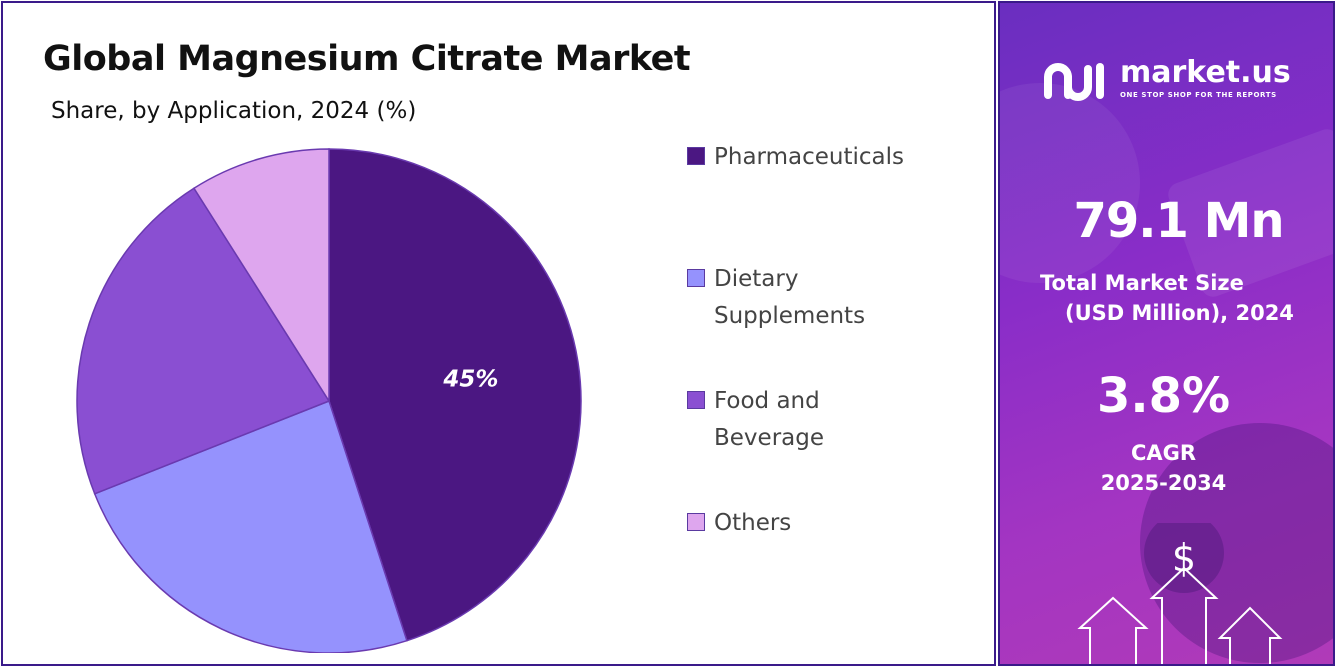 This screenshot has width=1337, height=668. Describe the element at coordinates (820, 298) in the screenshot. I see `legend-item-dietary-supplements: Dietary Supplements` at that location.